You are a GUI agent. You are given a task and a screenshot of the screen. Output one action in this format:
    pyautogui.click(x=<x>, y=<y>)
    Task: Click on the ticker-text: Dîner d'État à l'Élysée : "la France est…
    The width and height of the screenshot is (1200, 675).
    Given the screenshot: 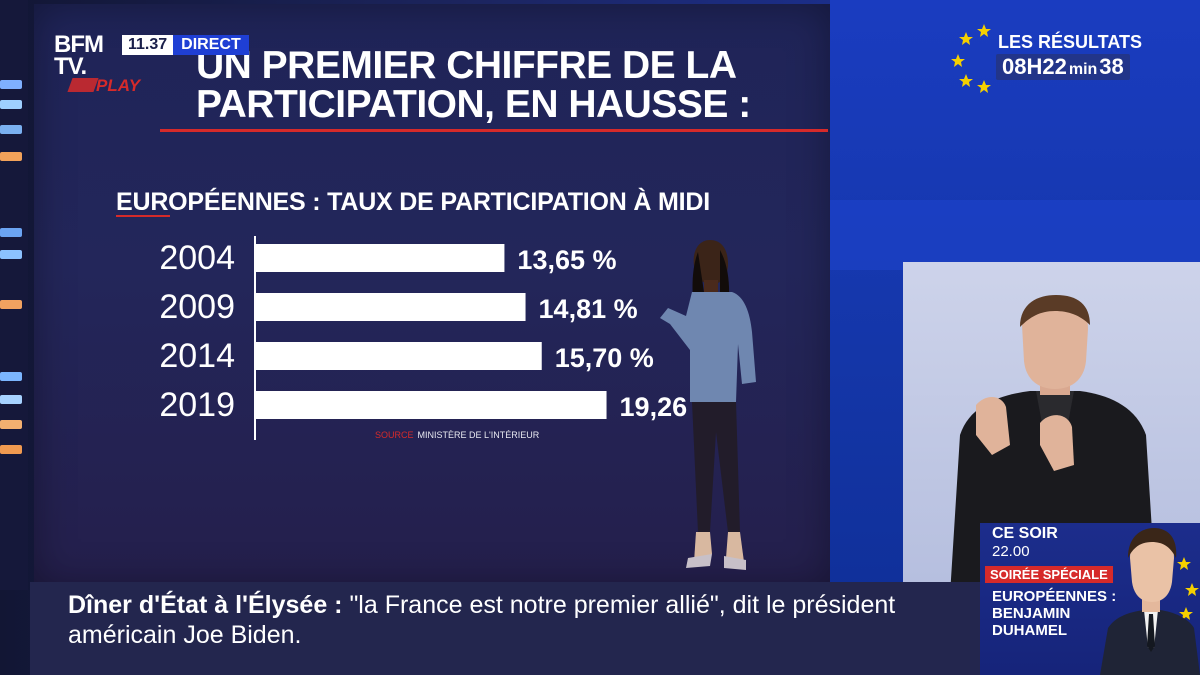 What is the action you would take?
    pyautogui.click(x=523, y=620)
    